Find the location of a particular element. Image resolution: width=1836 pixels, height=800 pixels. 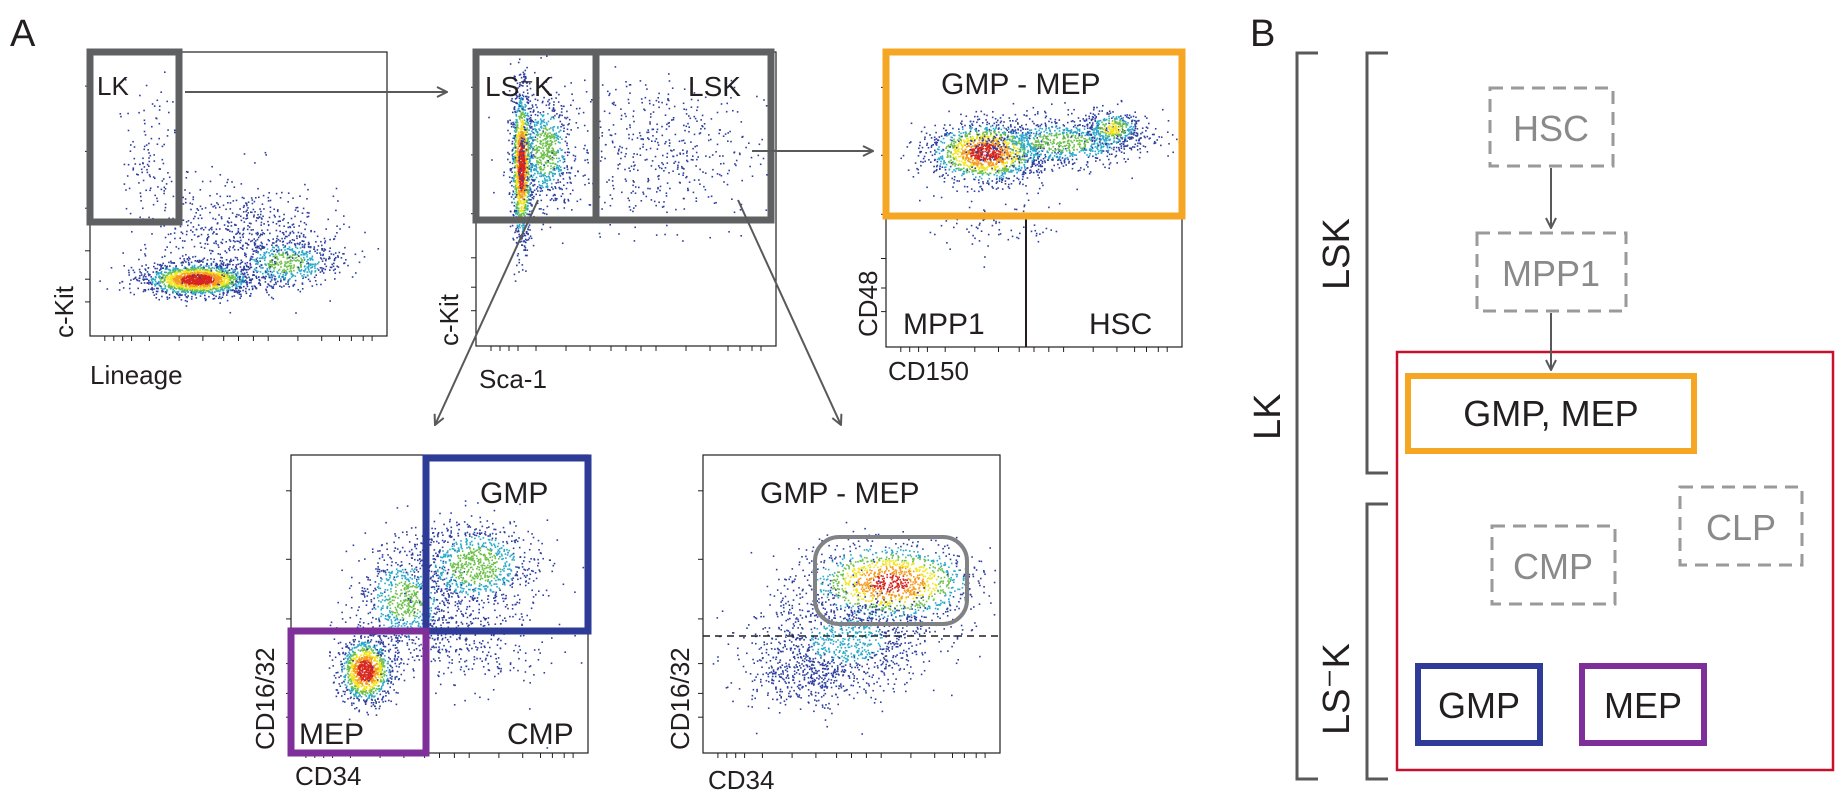

plot-cd150-cd48: GMP - MEP MPP1 HSC CD150 CD48 is located at coordinates (1019, 217).